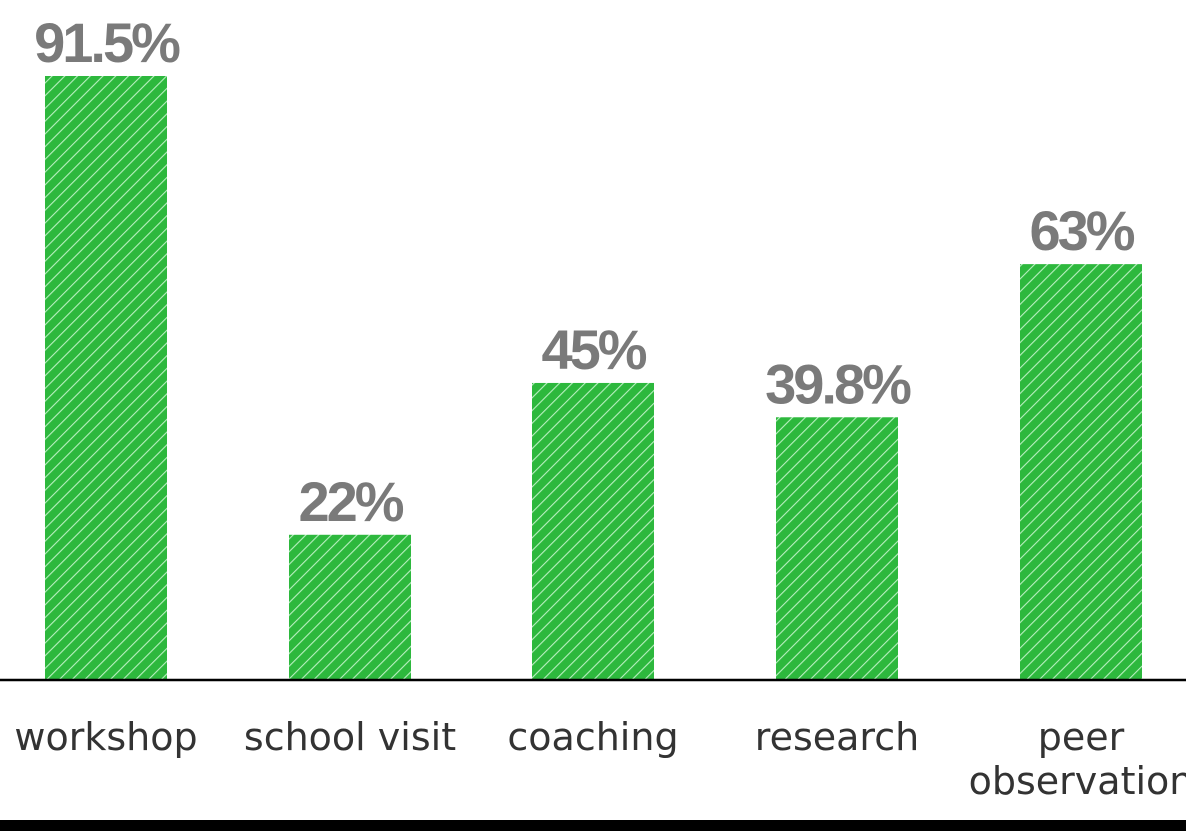 This screenshot has height=831, width=1186. I want to click on value-label-4: 63%, so click(1081, 230).